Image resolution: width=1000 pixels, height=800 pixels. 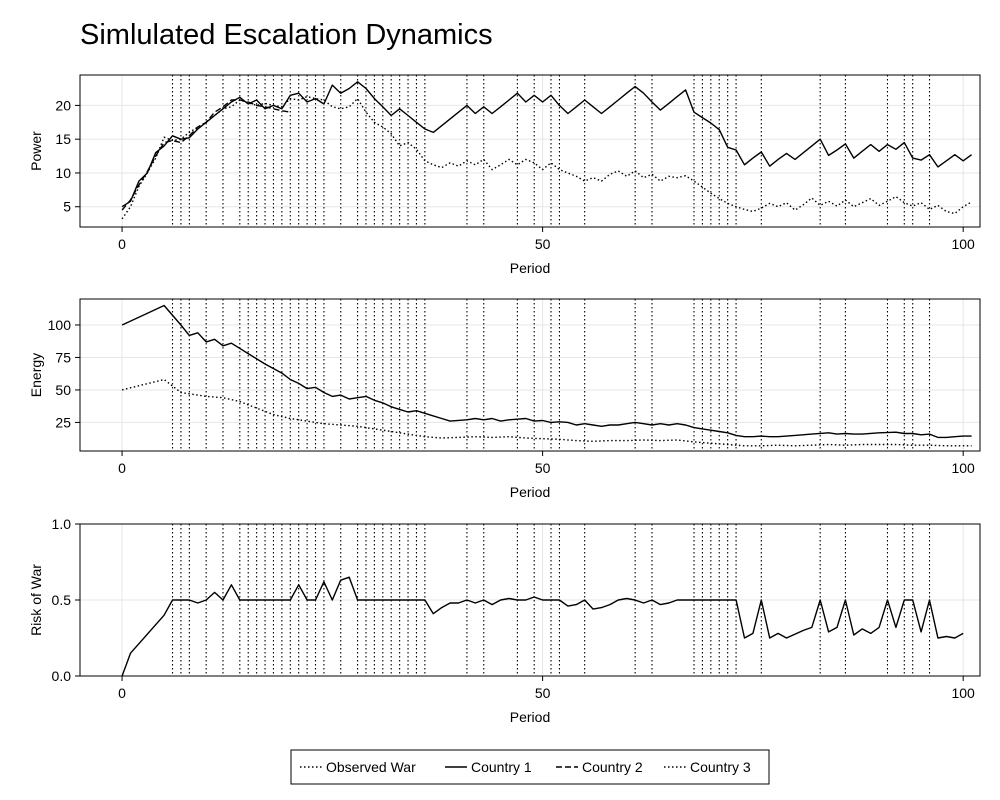 What do you see at coordinates (63, 422) in the screenshot?
I see `y-tick-label: 25` at bounding box center [63, 422].